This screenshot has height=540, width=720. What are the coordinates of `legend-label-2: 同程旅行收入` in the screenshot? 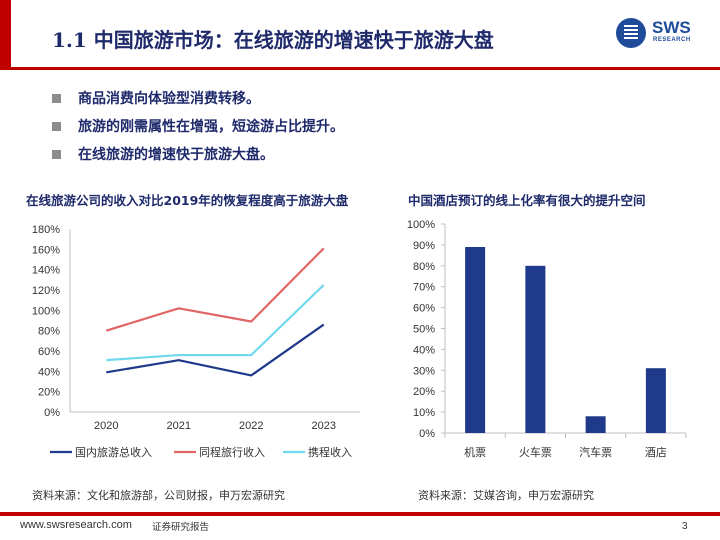 It's located at (232, 452).